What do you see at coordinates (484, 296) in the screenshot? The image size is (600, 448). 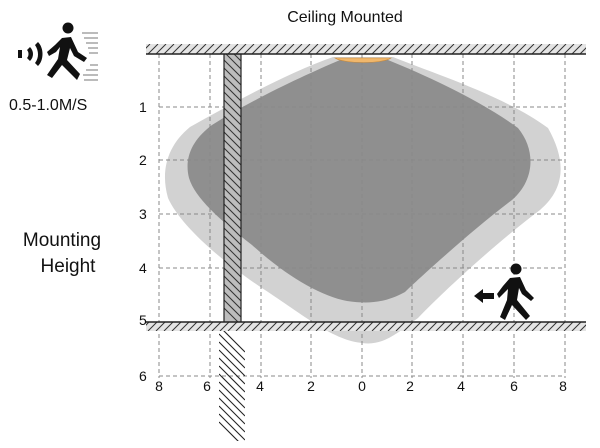 I see `direction-arrow-icon` at bounding box center [484, 296].